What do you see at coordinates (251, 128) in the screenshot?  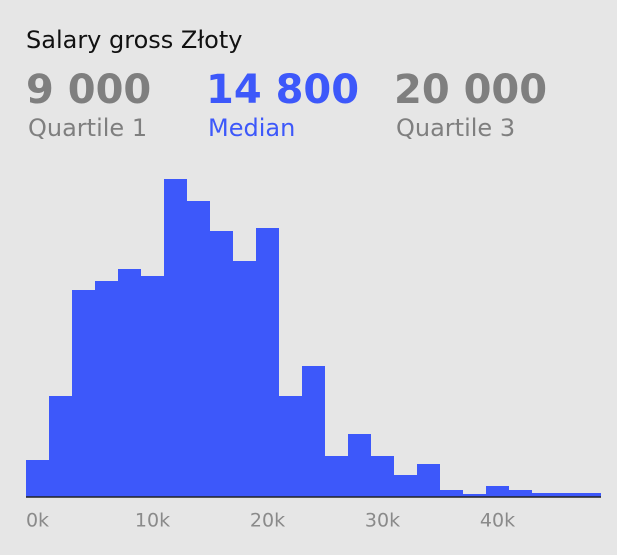 I see `stat-label: Median` at bounding box center [251, 128].